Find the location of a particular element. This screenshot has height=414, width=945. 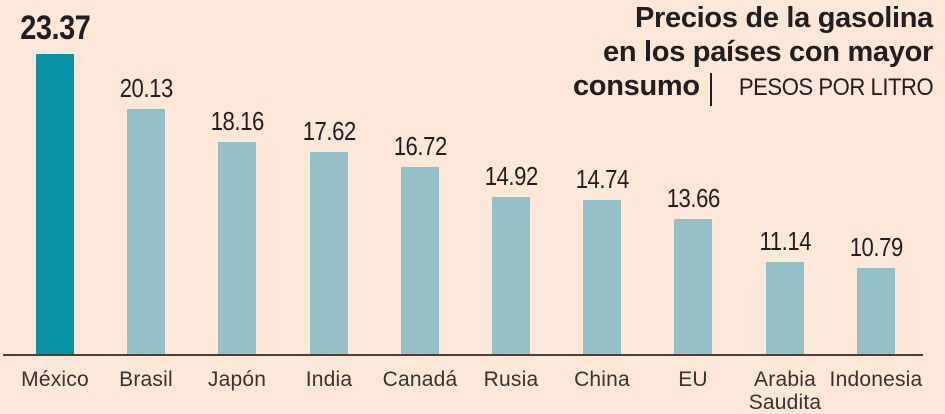

category-label: Rusia is located at coordinates (511, 379).